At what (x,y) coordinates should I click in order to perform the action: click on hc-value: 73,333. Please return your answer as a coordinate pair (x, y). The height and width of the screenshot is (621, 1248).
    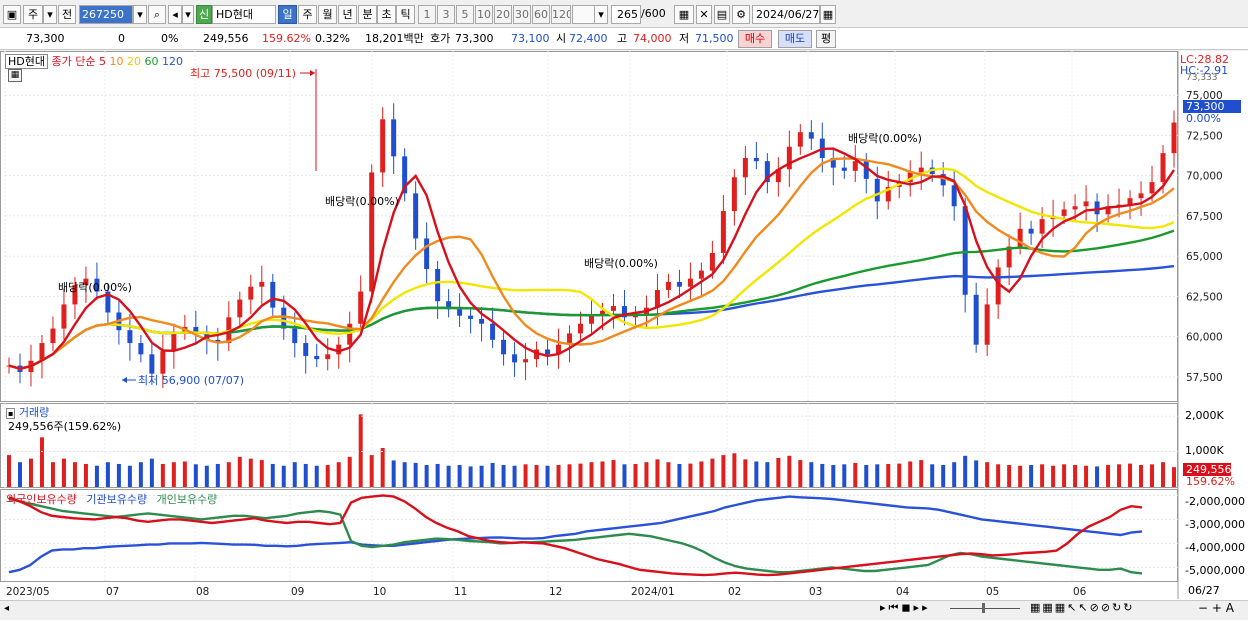
    Looking at the image, I should click on (1202, 78).